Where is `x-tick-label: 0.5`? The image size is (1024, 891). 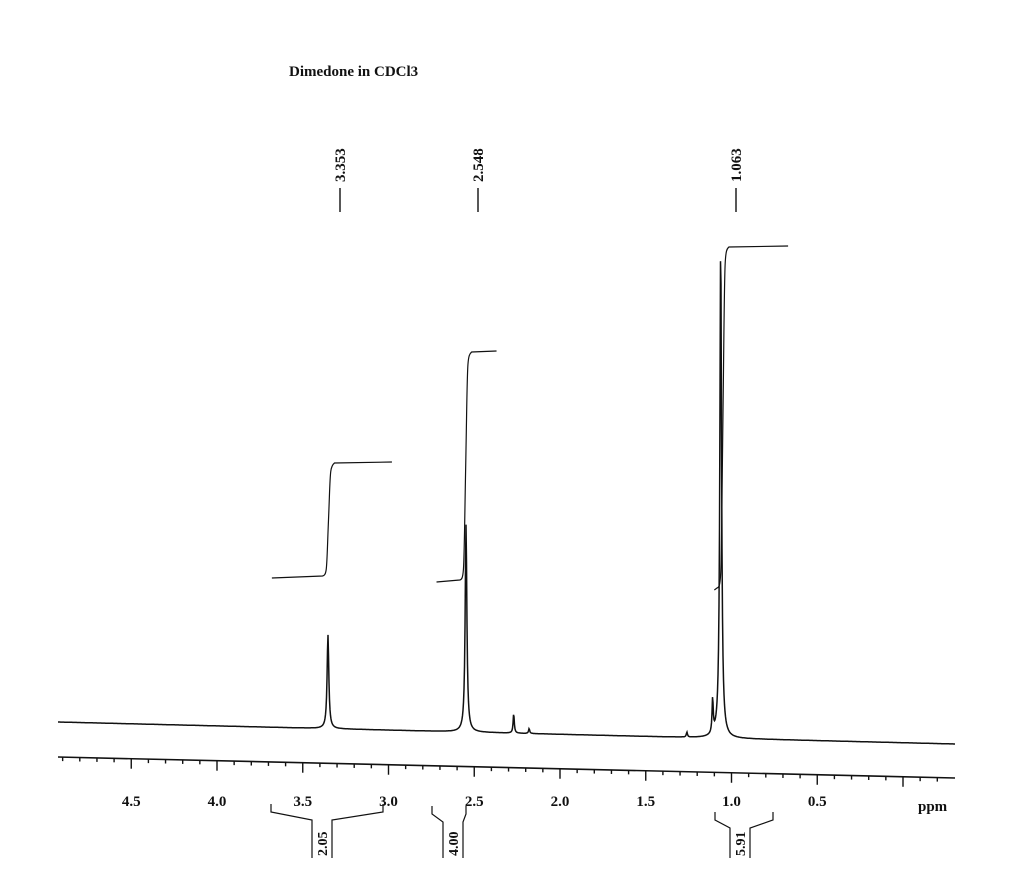
x-tick-label: 0.5 is located at coordinates (817, 802).